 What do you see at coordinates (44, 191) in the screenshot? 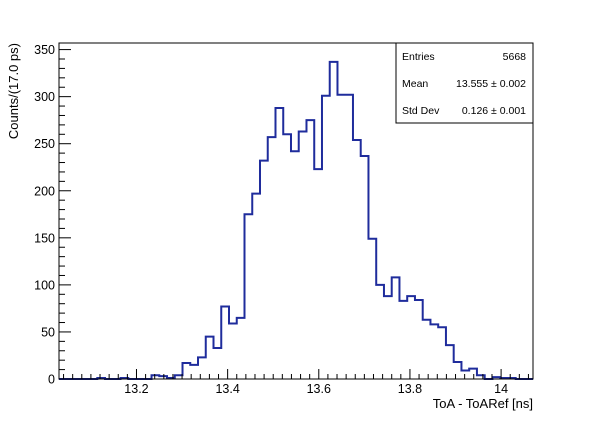
I see `y-tick-label: 200` at bounding box center [44, 191].